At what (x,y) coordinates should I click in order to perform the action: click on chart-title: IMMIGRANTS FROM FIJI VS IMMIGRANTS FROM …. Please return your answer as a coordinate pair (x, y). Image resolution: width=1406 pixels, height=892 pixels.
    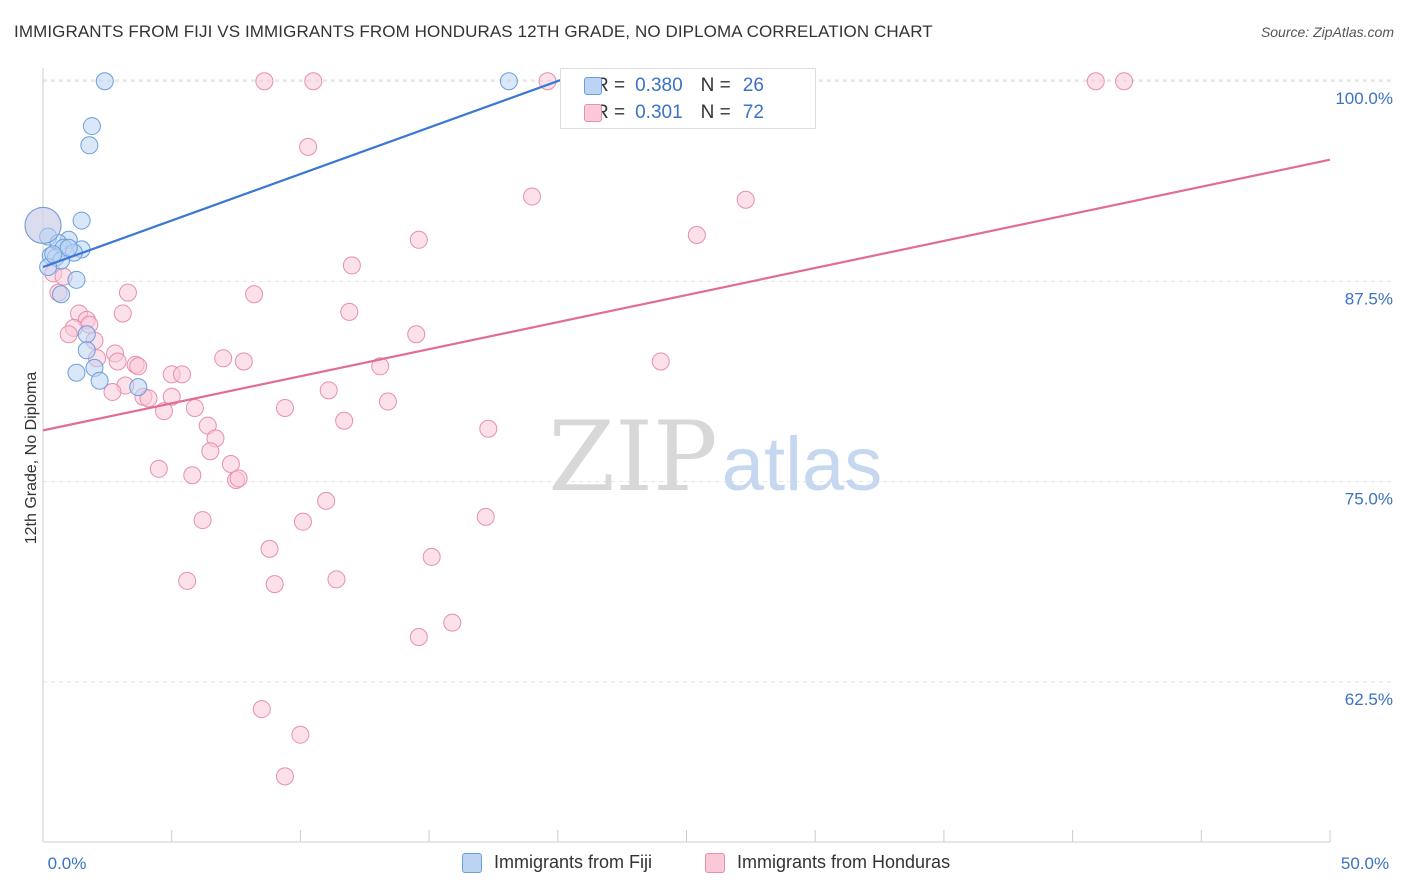
    Looking at the image, I should click on (473, 31).